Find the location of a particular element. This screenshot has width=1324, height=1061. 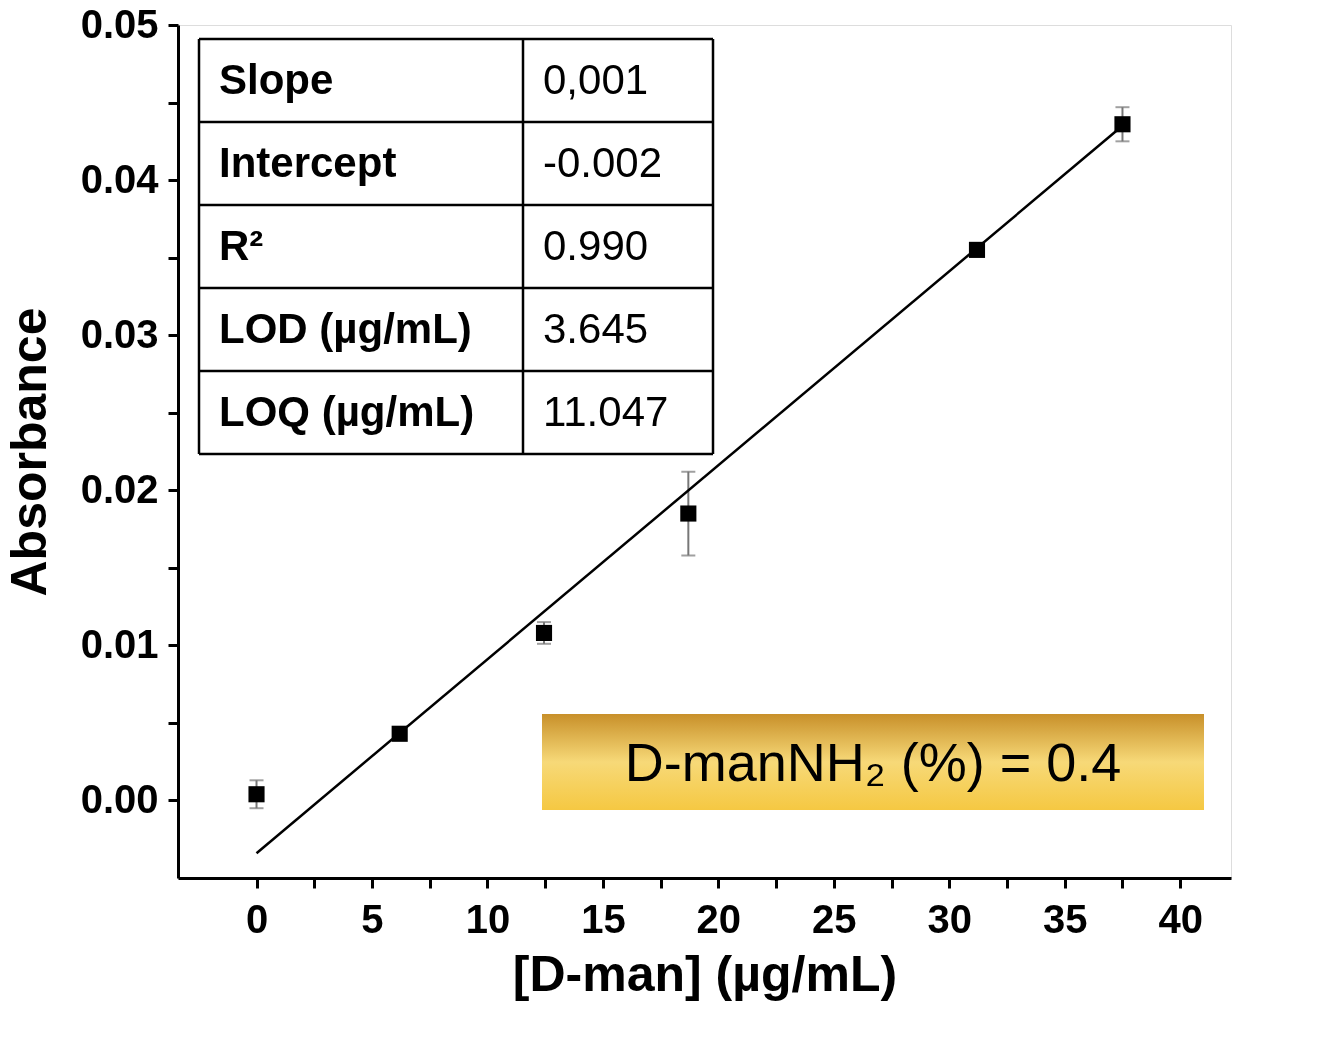

annotation: 3.645 is located at coordinates (596, 328).